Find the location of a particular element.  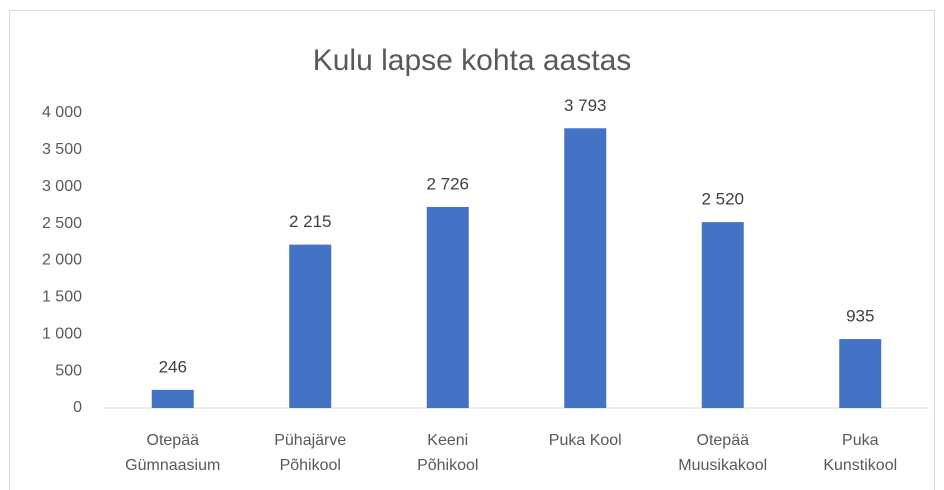

data-label: 935 is located at coordinates (860, 316).